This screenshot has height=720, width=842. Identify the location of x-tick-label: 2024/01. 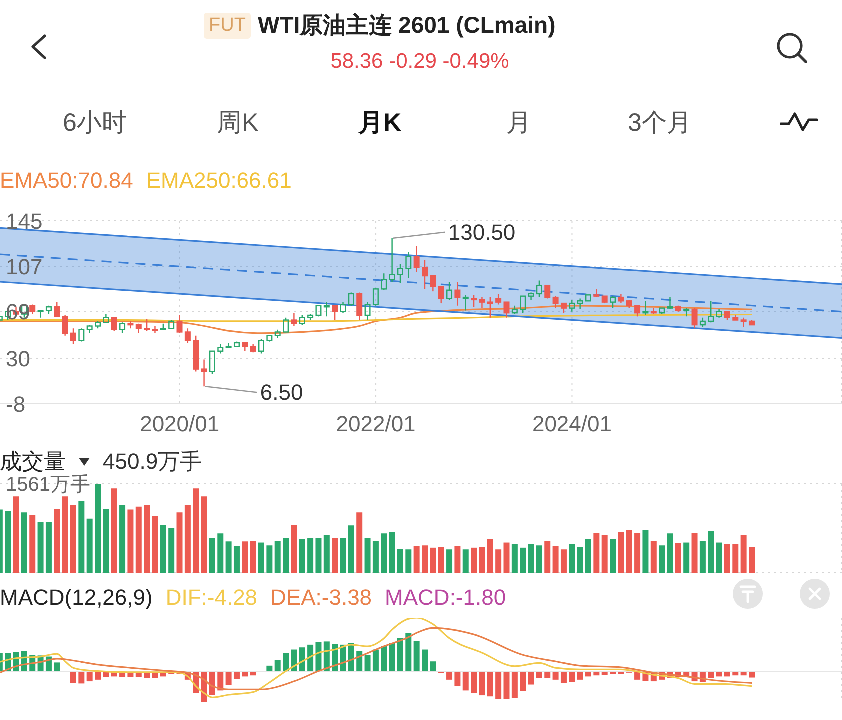
(572, 424).